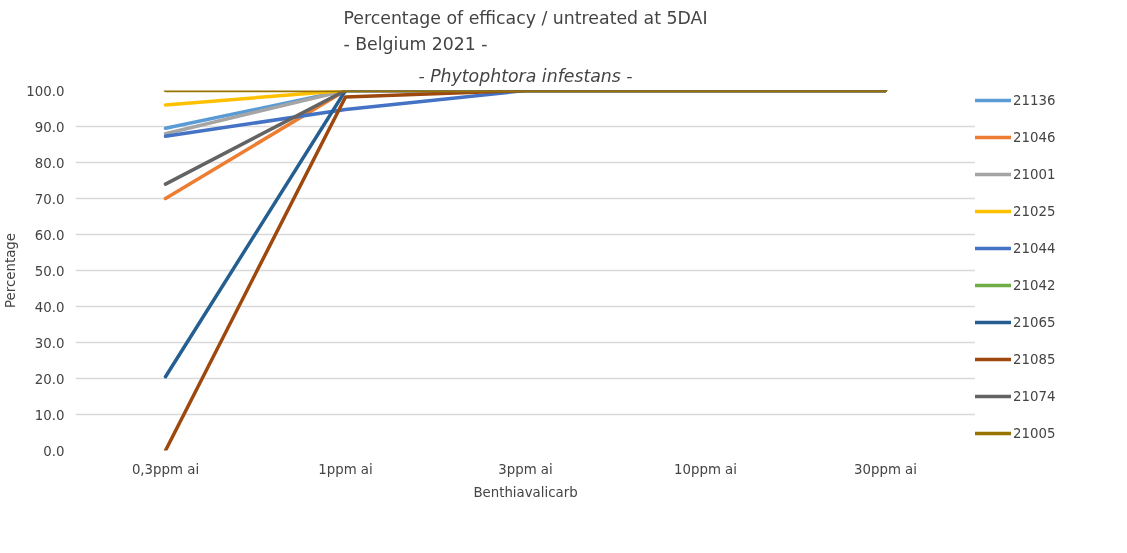  I want to click on y-tick-label: 60.0, so click(49, 235).